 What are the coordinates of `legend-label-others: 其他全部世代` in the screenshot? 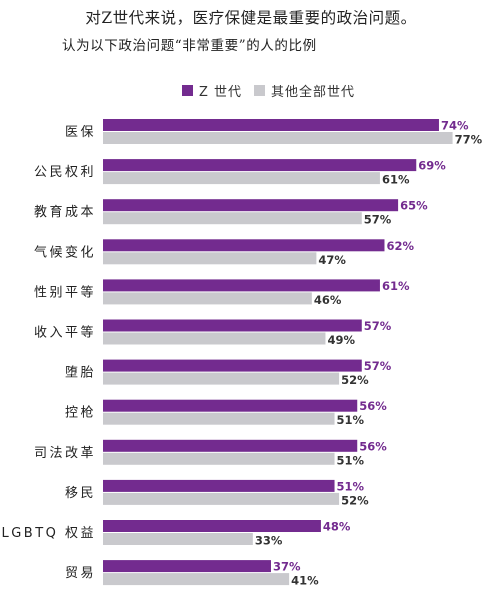 It's located at (313, 92).